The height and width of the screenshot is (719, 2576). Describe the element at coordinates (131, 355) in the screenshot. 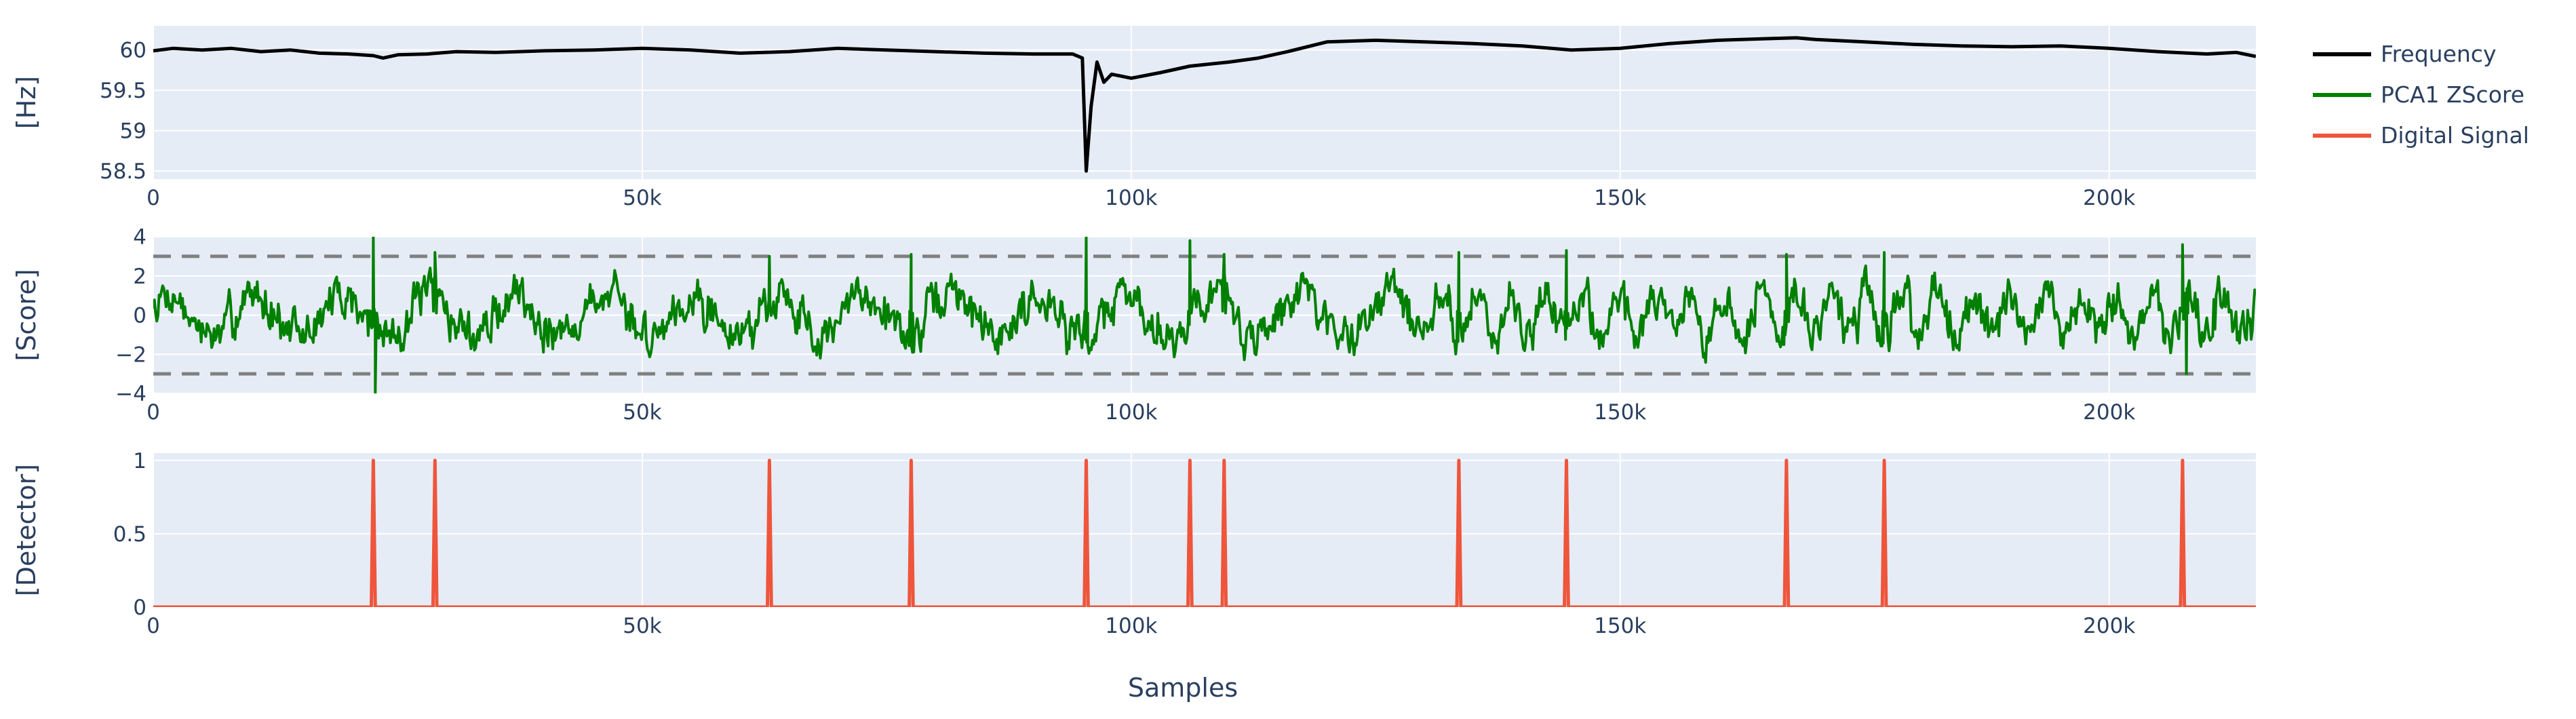

I see `y-tick-label: −2` at that location.